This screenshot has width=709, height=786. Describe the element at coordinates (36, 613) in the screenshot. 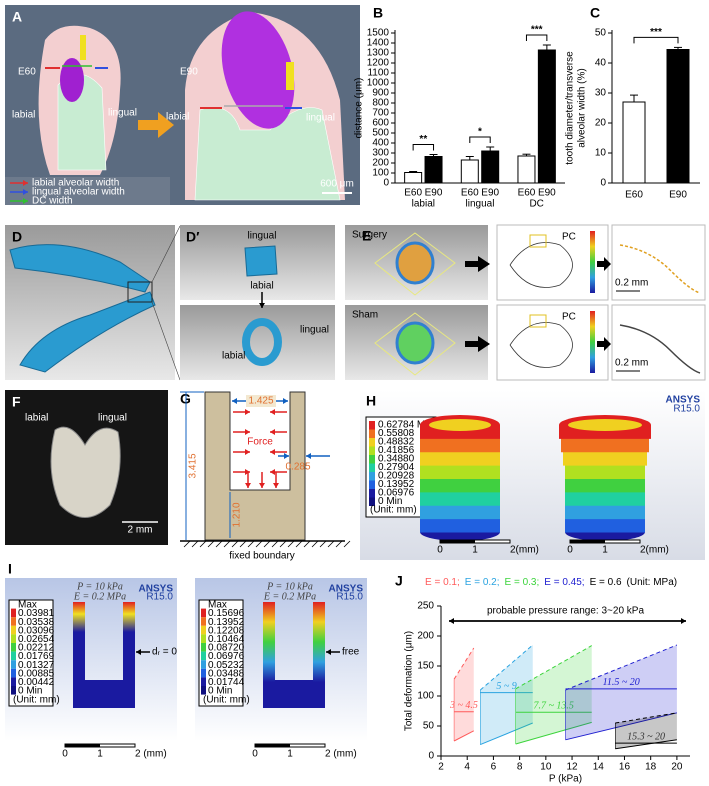

I see `legend-value: 0.03981` at that location.